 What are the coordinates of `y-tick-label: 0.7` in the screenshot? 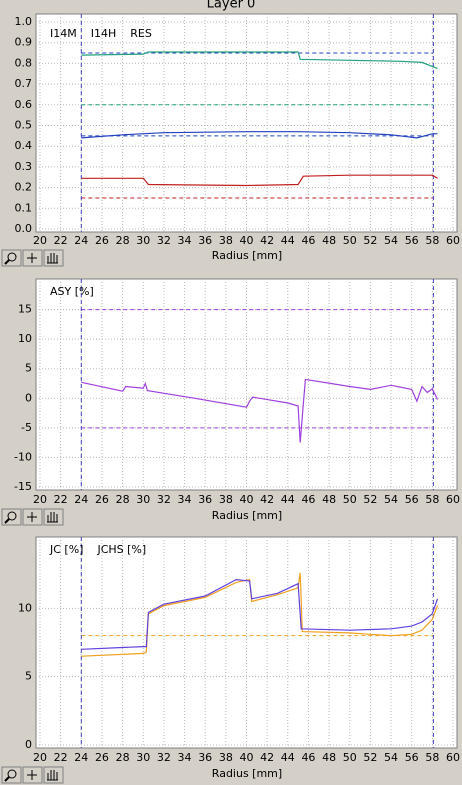 It's located at (24, 83).